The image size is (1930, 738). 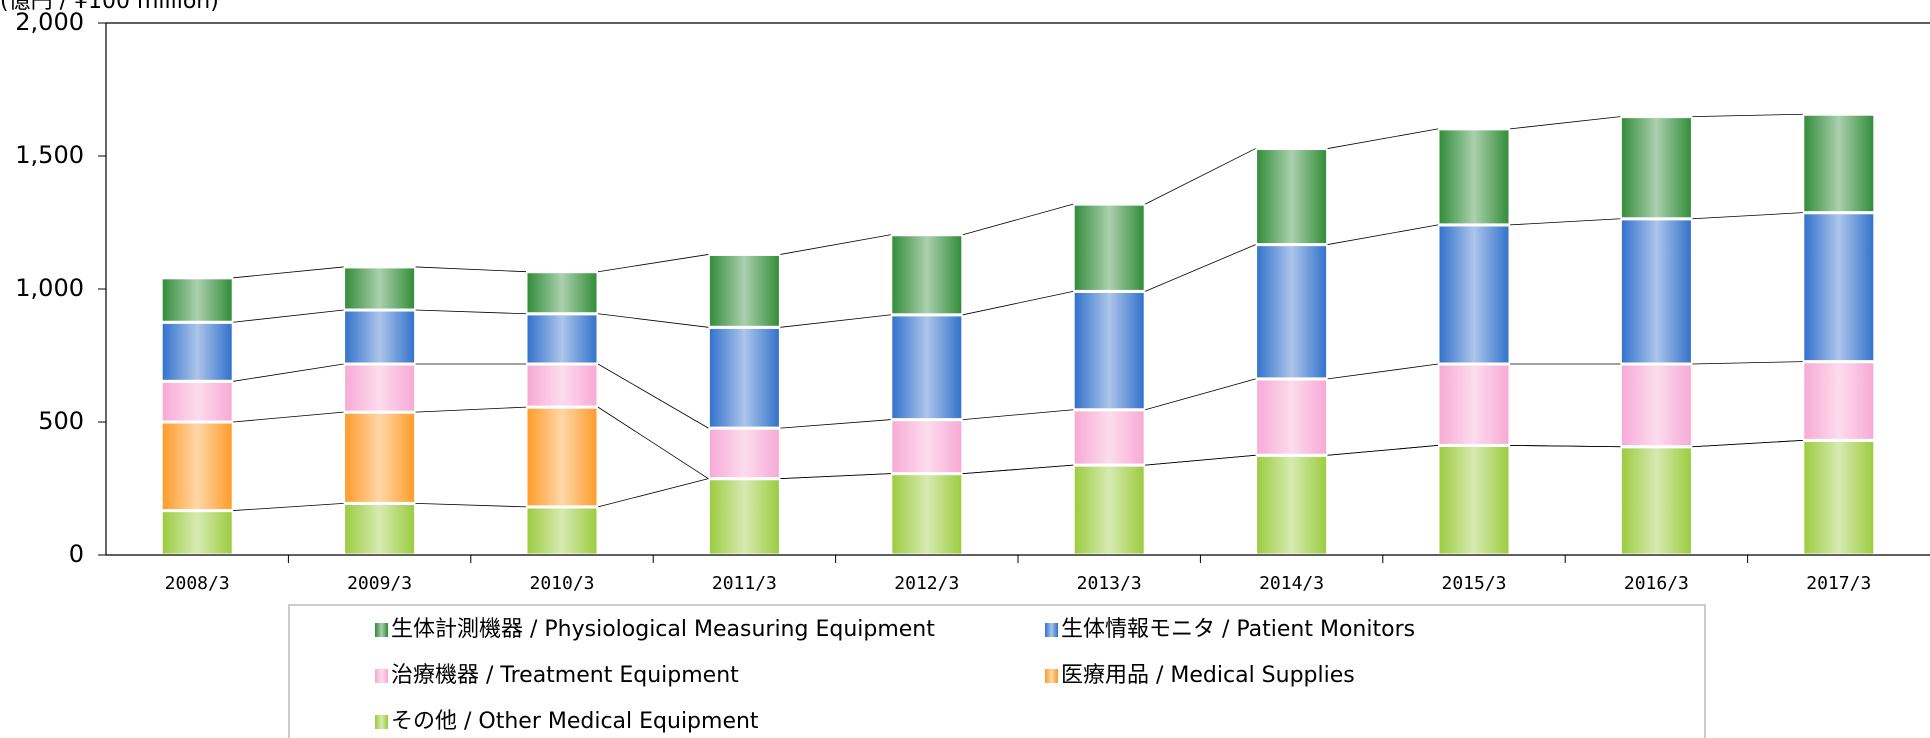 What do you see at coordinates (926, 583) in the screenshot?
I see `x-tick-label: 2012/3` at bounding box center [926, 583].